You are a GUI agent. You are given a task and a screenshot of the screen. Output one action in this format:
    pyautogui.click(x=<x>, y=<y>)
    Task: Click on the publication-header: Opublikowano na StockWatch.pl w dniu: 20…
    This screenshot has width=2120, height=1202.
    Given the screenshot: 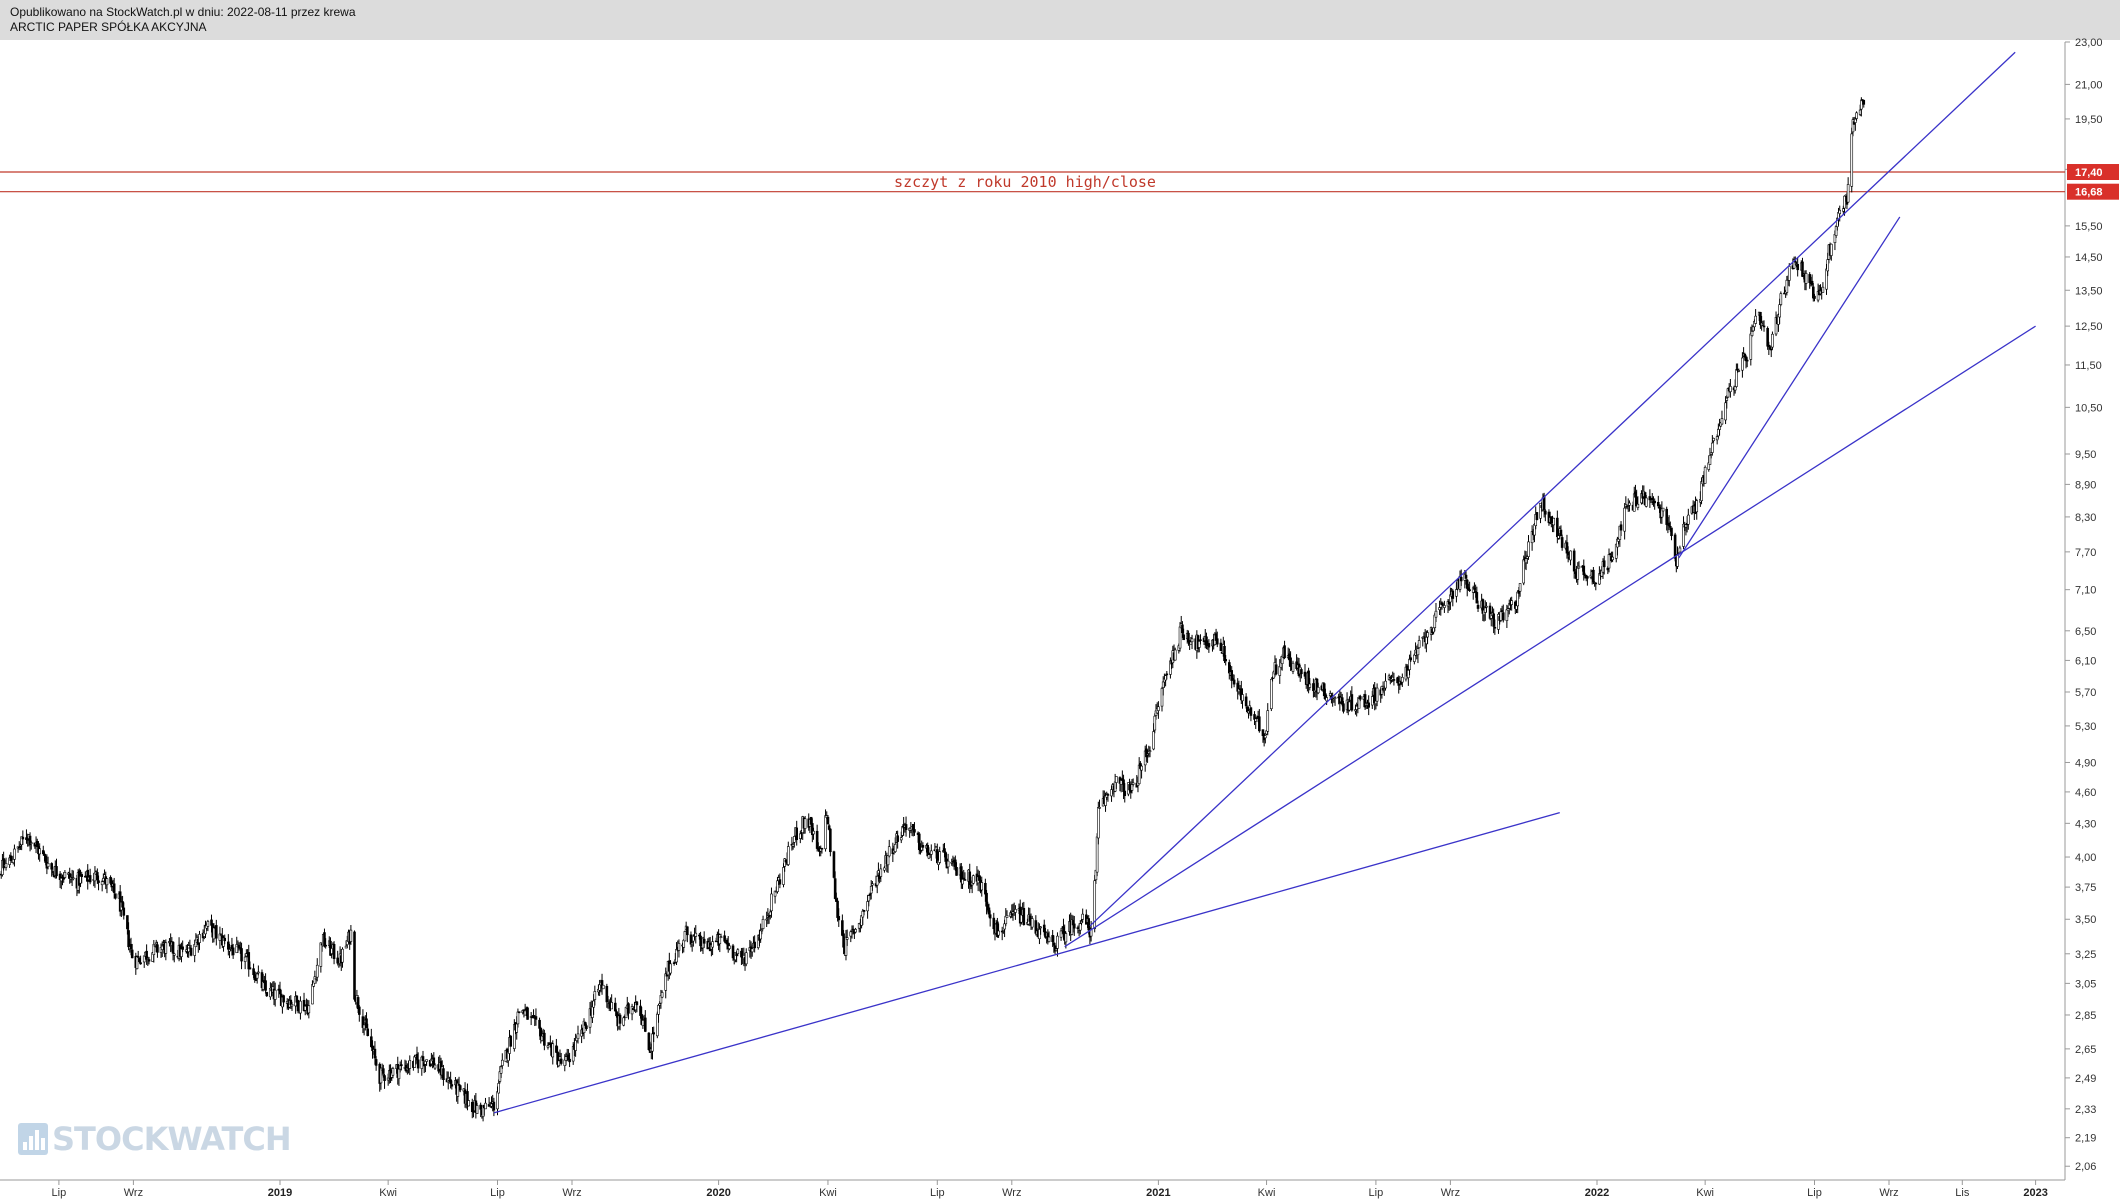 What is the action you would take?
    pyautogui.click(x=1060, y=20)
    